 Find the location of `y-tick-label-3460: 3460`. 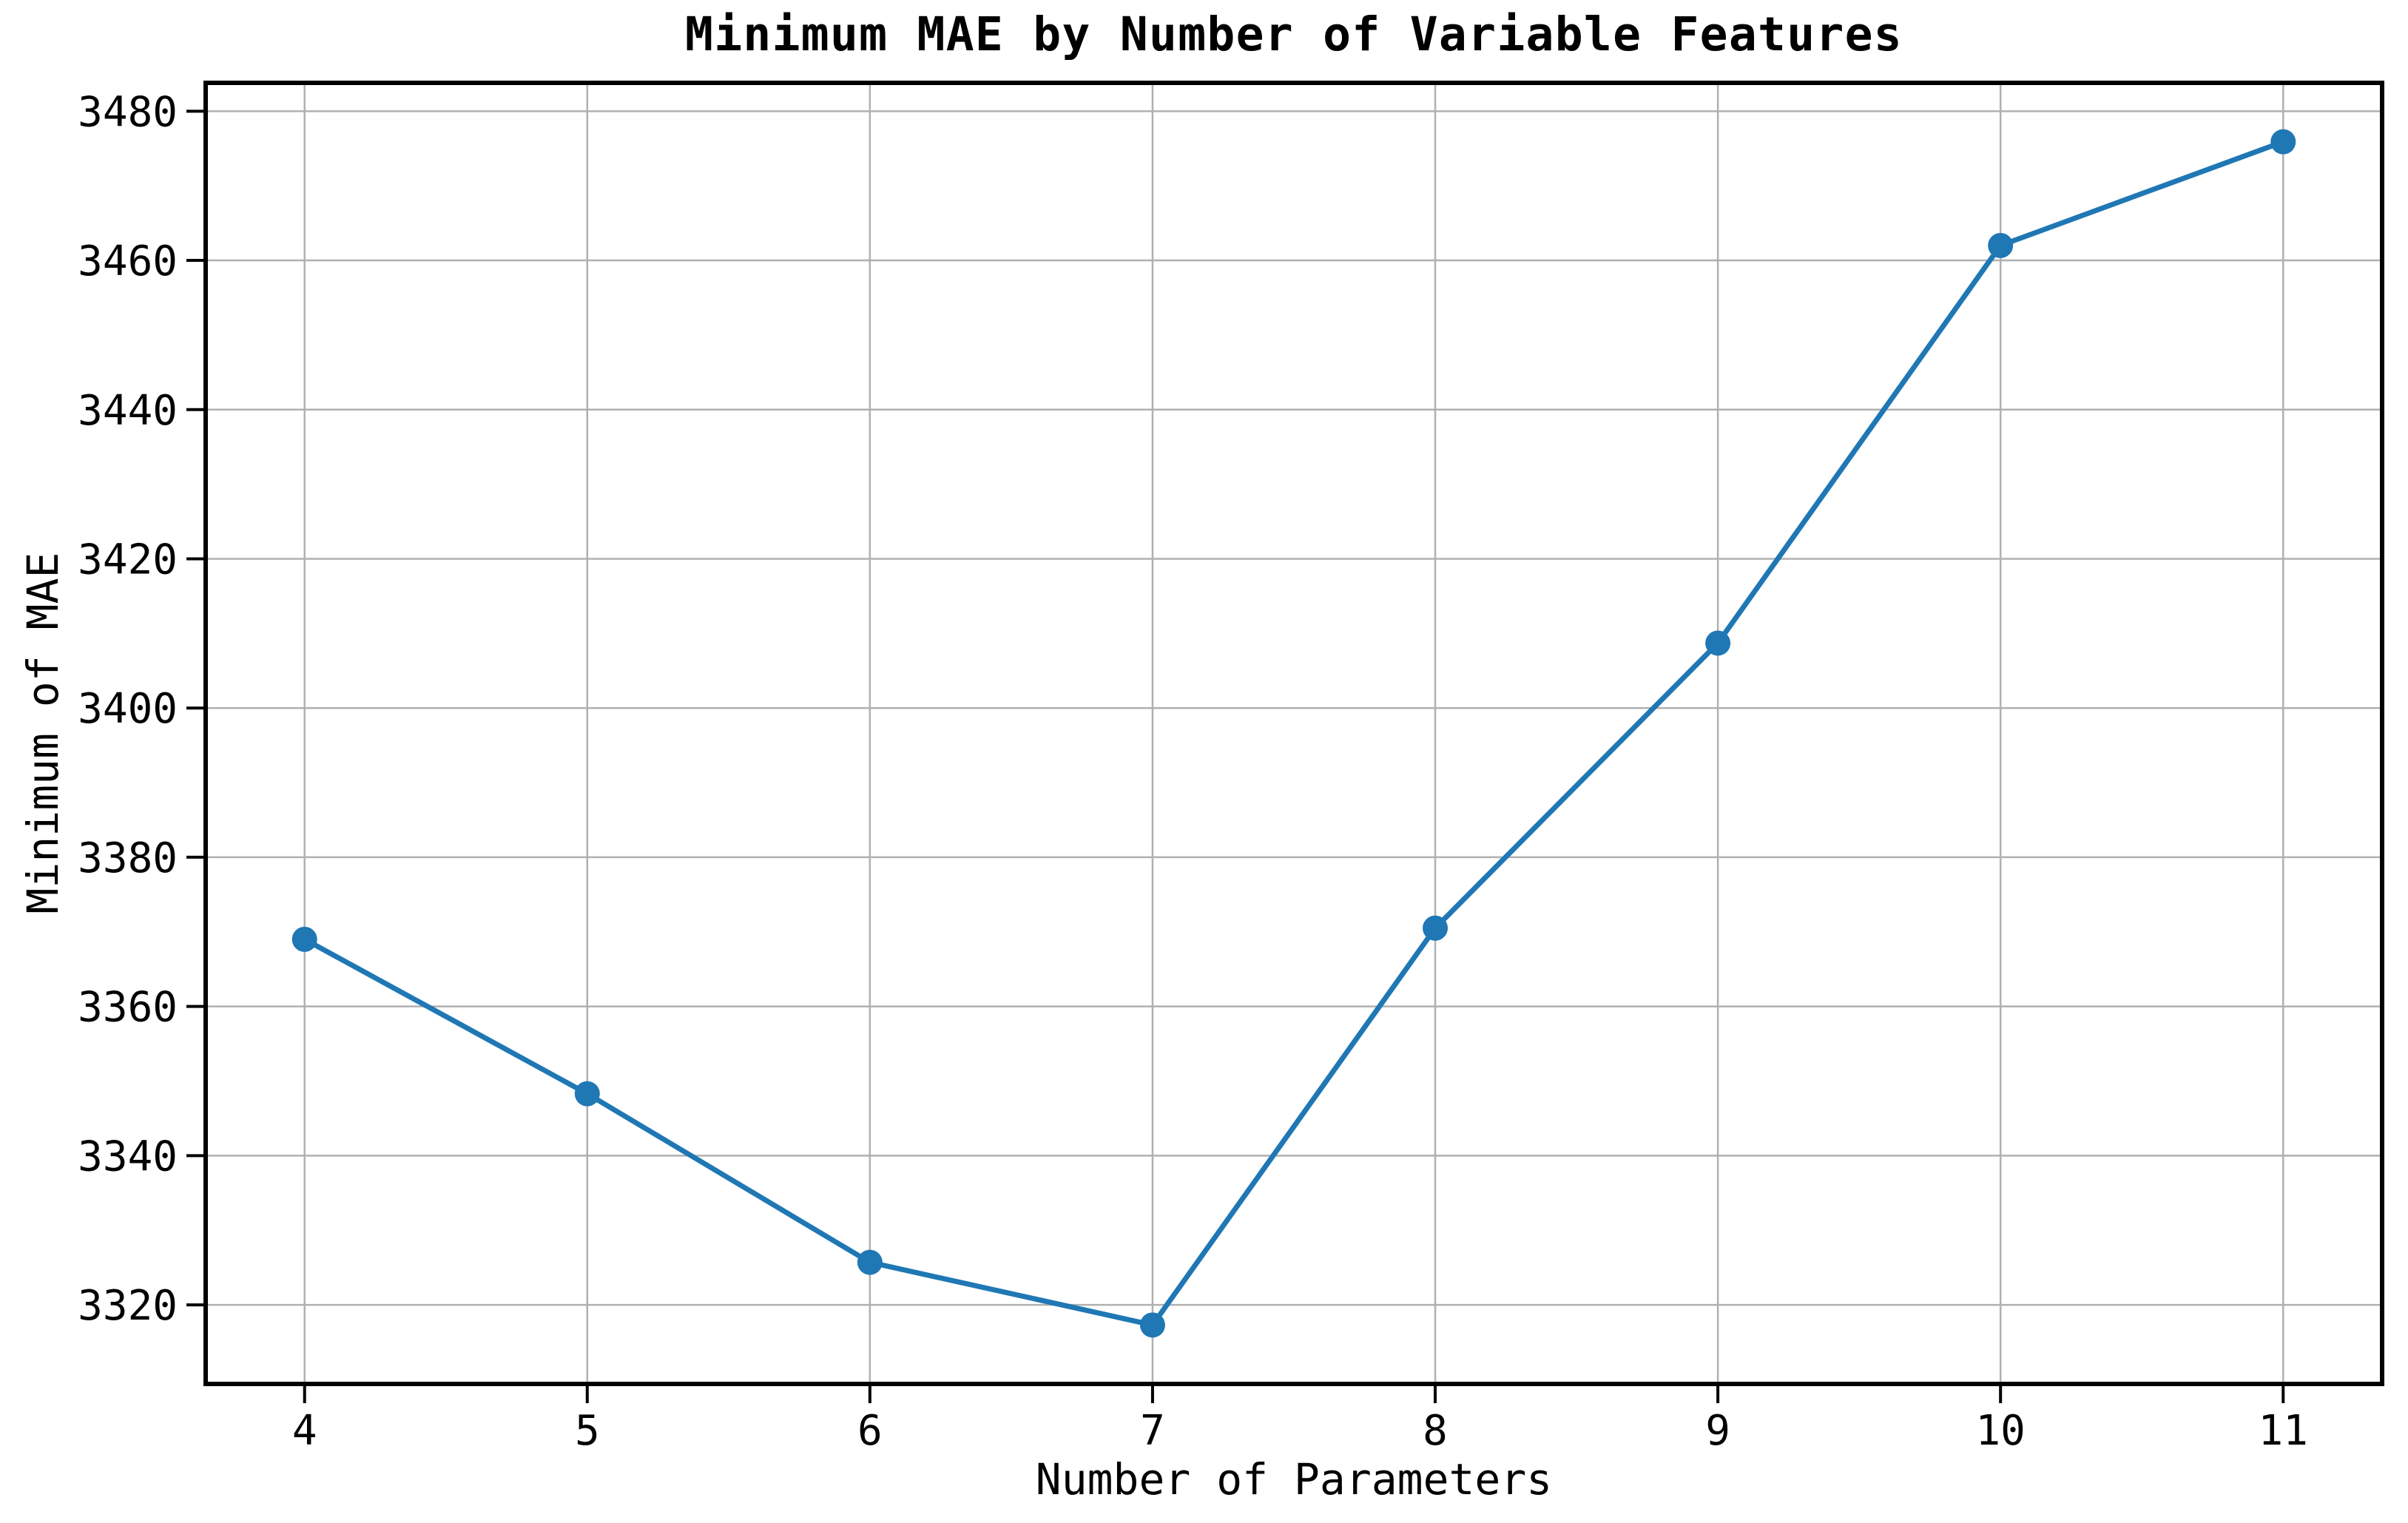

y-tick-label-3460: 3460 is located at coordinates (128, 261).